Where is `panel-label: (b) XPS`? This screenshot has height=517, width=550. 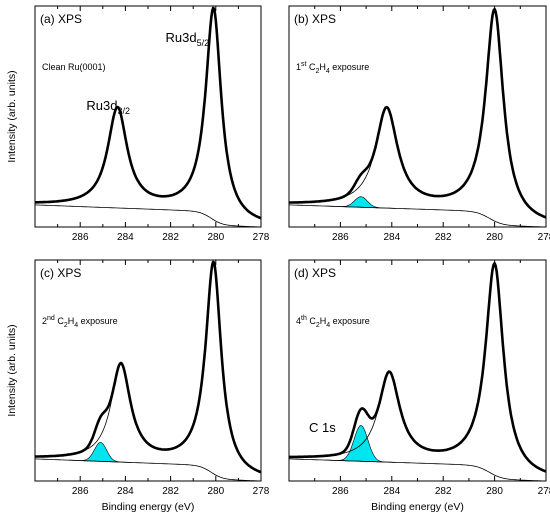 panel-label: (b) XPS is located at coordinates (315, 19).